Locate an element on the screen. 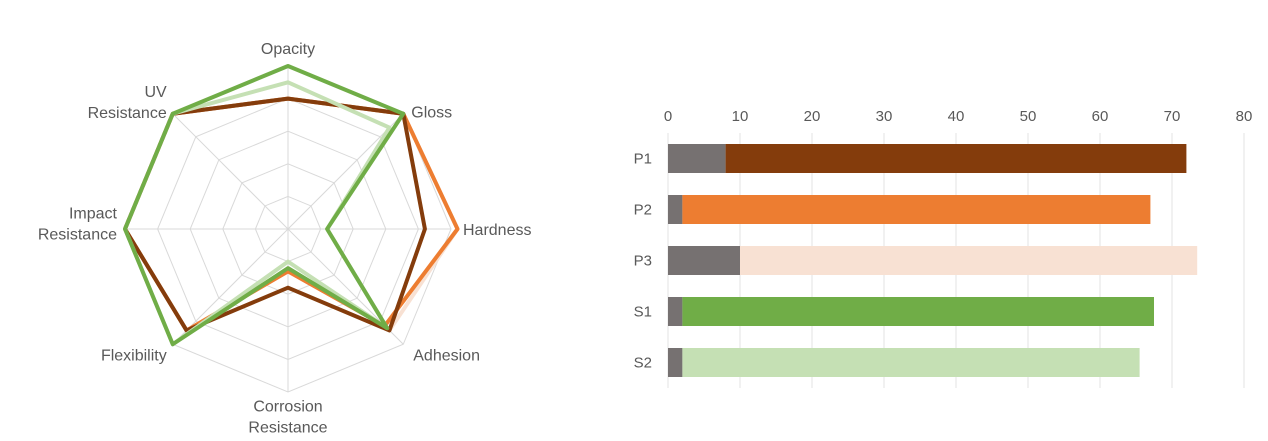  bar-tick-labels: 0 10 20 30 40 50 60 70 80 is located at coordinates (958, 116).